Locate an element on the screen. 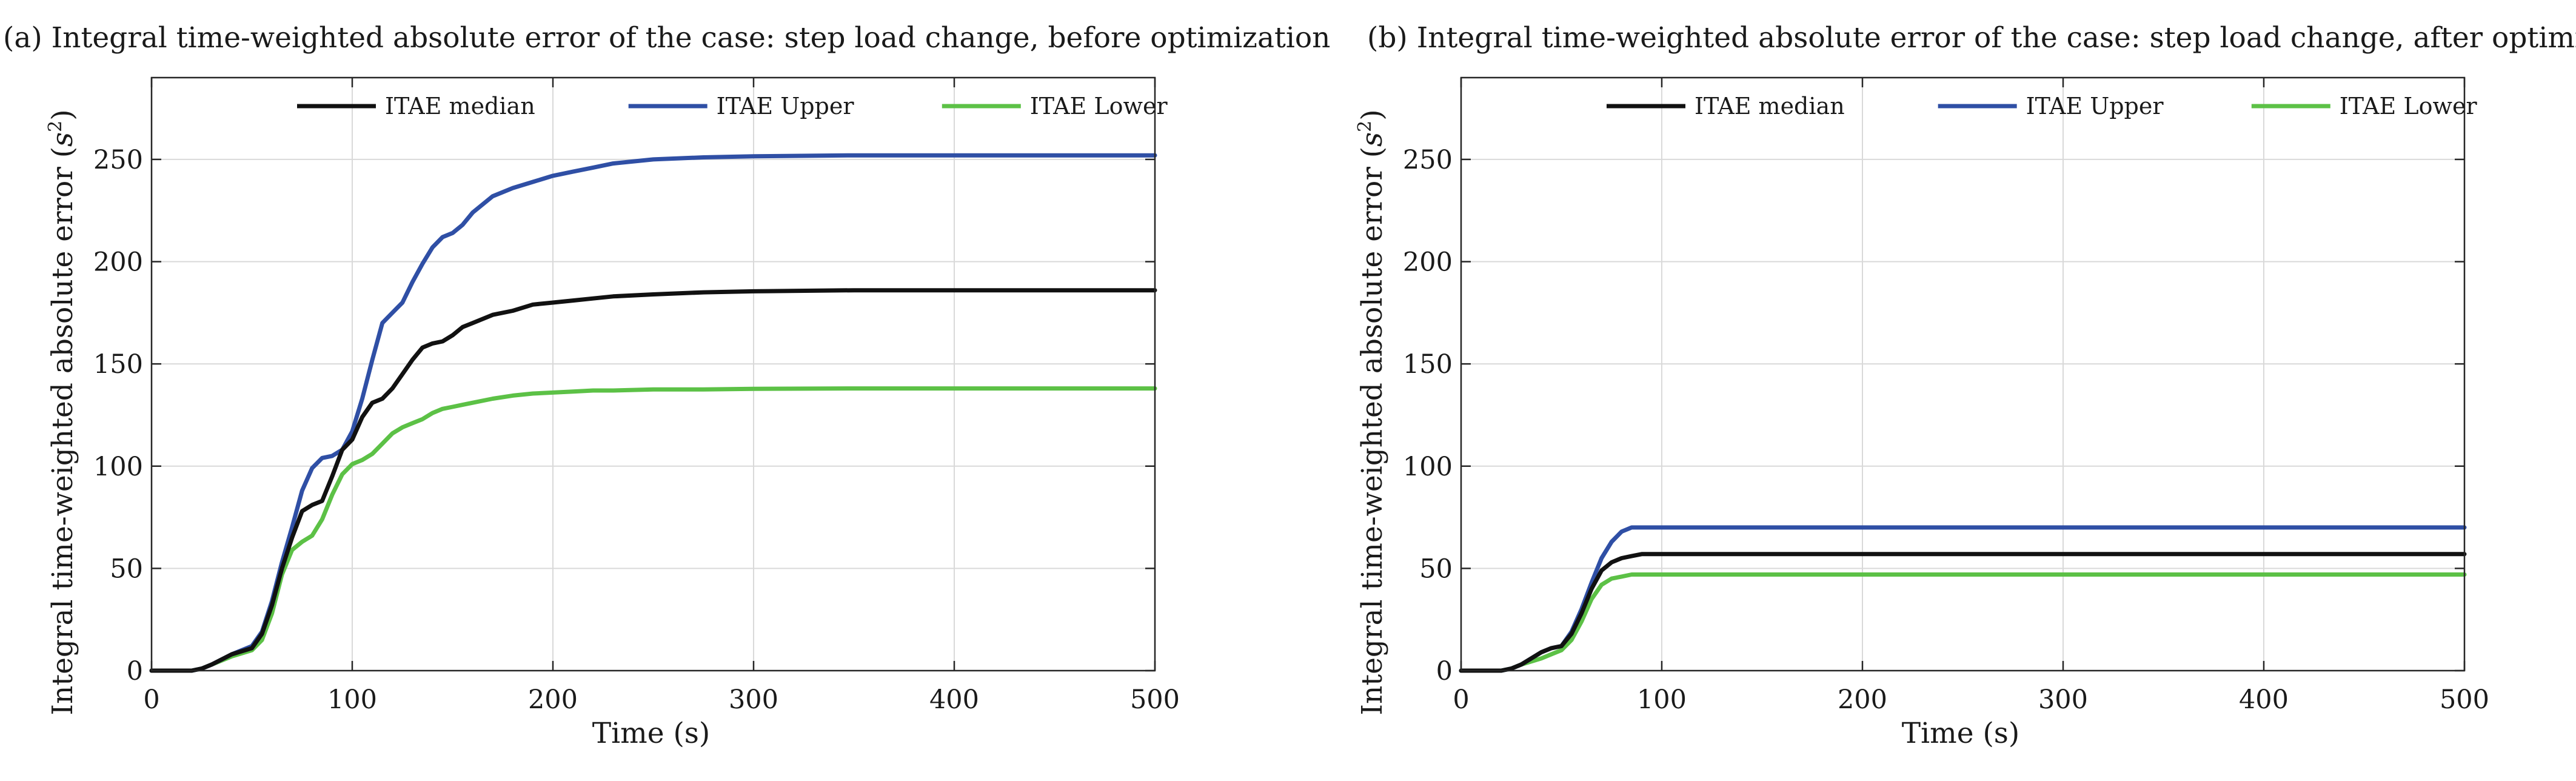  series-line-itae-median is located at coordinates (1963, 612).